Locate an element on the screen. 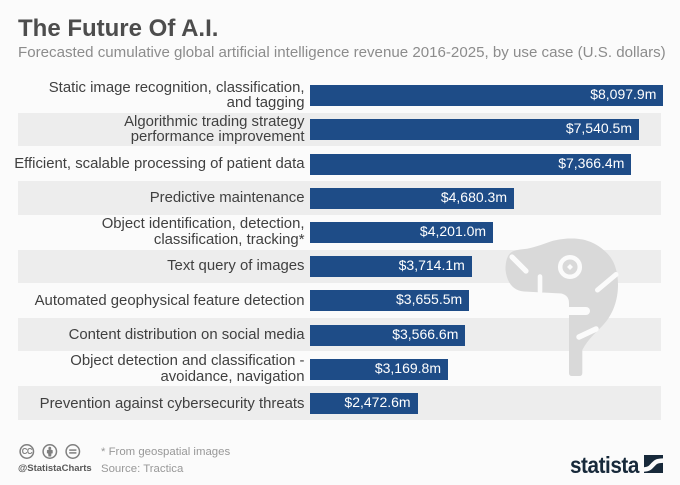 This screenshot has width=680, height=485. svg-text: CC is located at coordinates (27, 451).